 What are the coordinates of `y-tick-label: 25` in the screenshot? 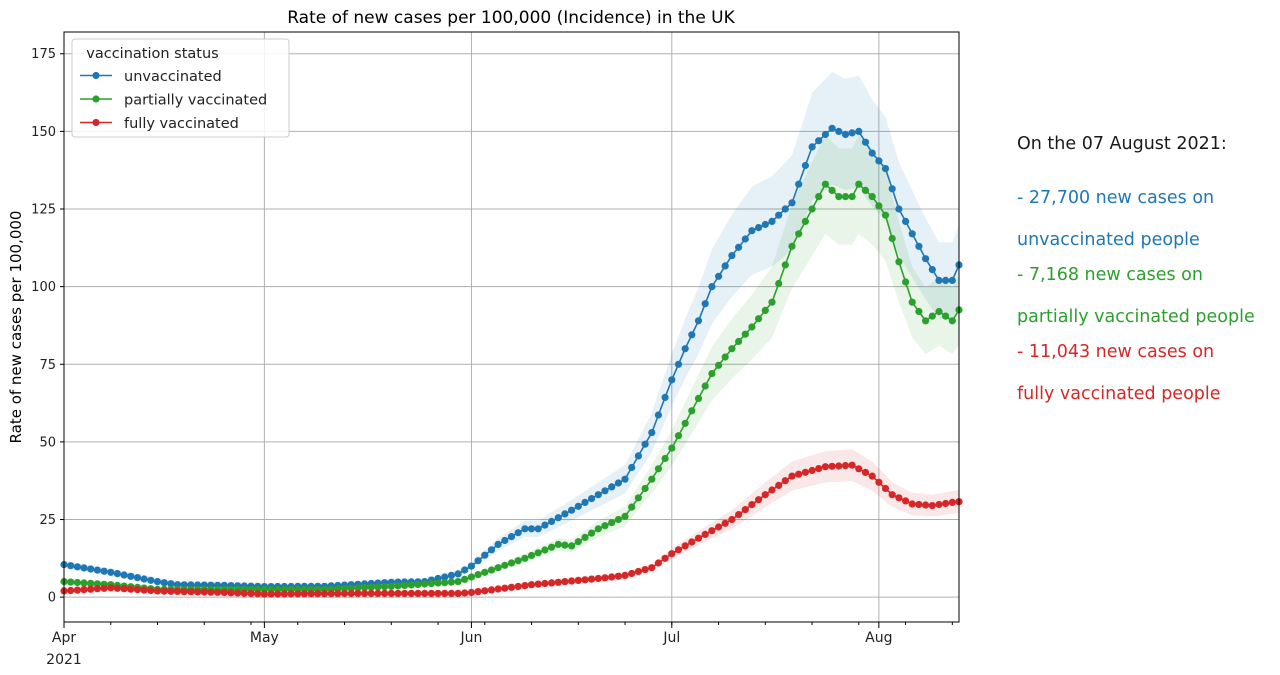 It's located at (47, 520).